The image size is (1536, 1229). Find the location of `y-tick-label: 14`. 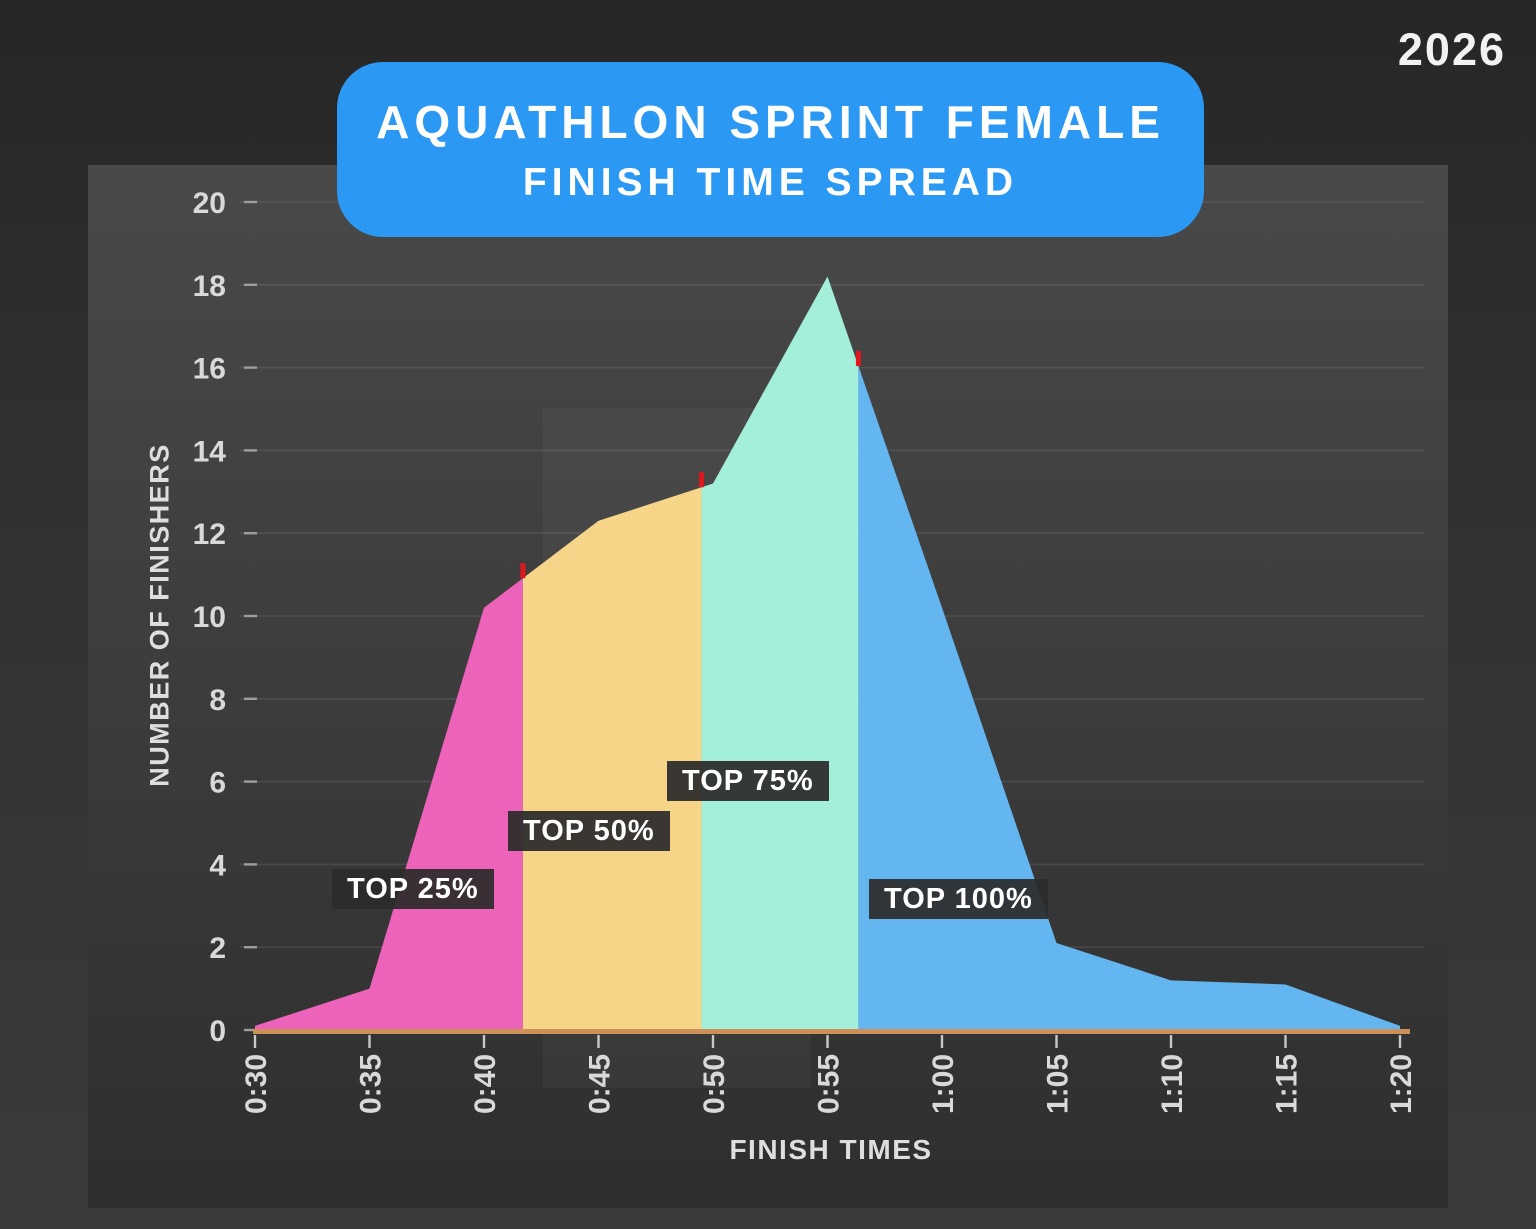

y-tick-label: 14 is located at coordinates (210, 451).